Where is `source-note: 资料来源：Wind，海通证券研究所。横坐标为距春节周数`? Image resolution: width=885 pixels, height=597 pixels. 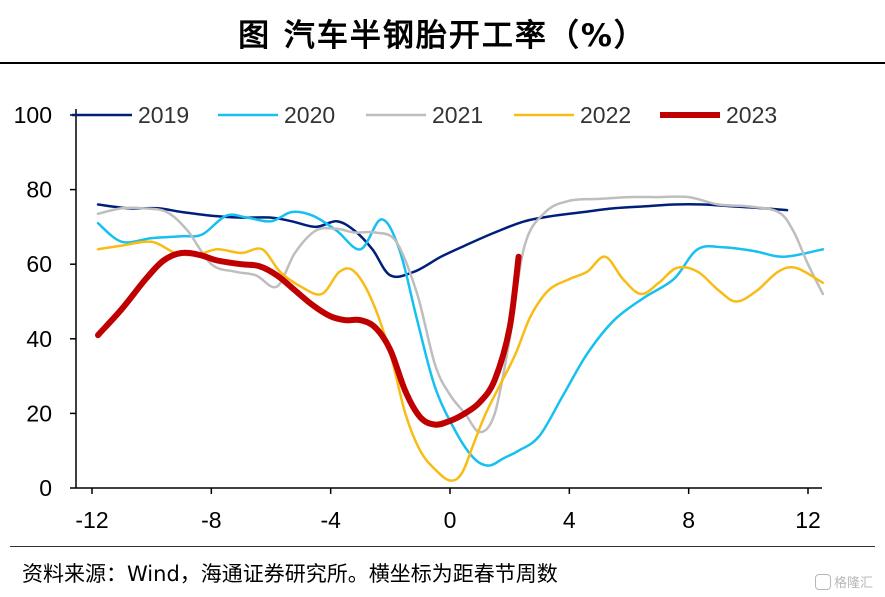
source-note: 资料来源：Wind，海通证券研究所。横坐标为距春节周数 is located at coordinates (290, 574).